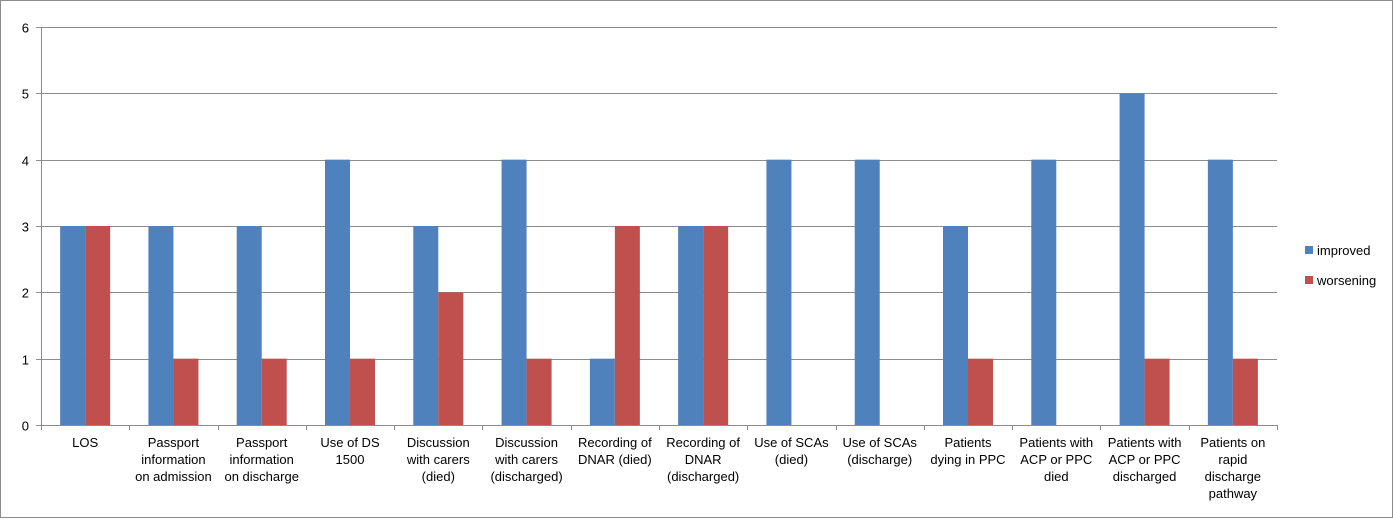 Image resolution: width=1393 pixels, height=522 pixels. I want to click on x-category-label-line: (discharge), so click(879, 459).